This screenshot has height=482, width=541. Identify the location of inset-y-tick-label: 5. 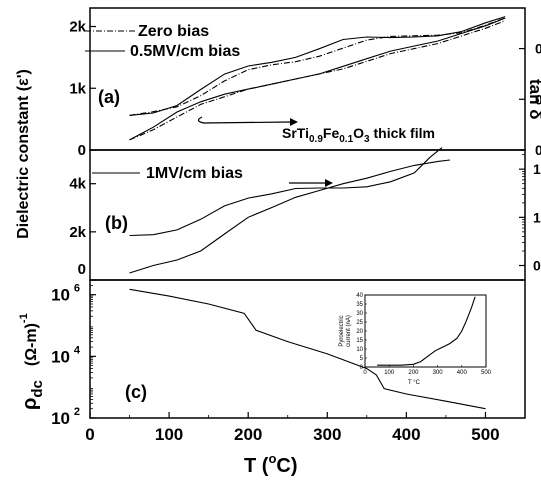
(362, 359).